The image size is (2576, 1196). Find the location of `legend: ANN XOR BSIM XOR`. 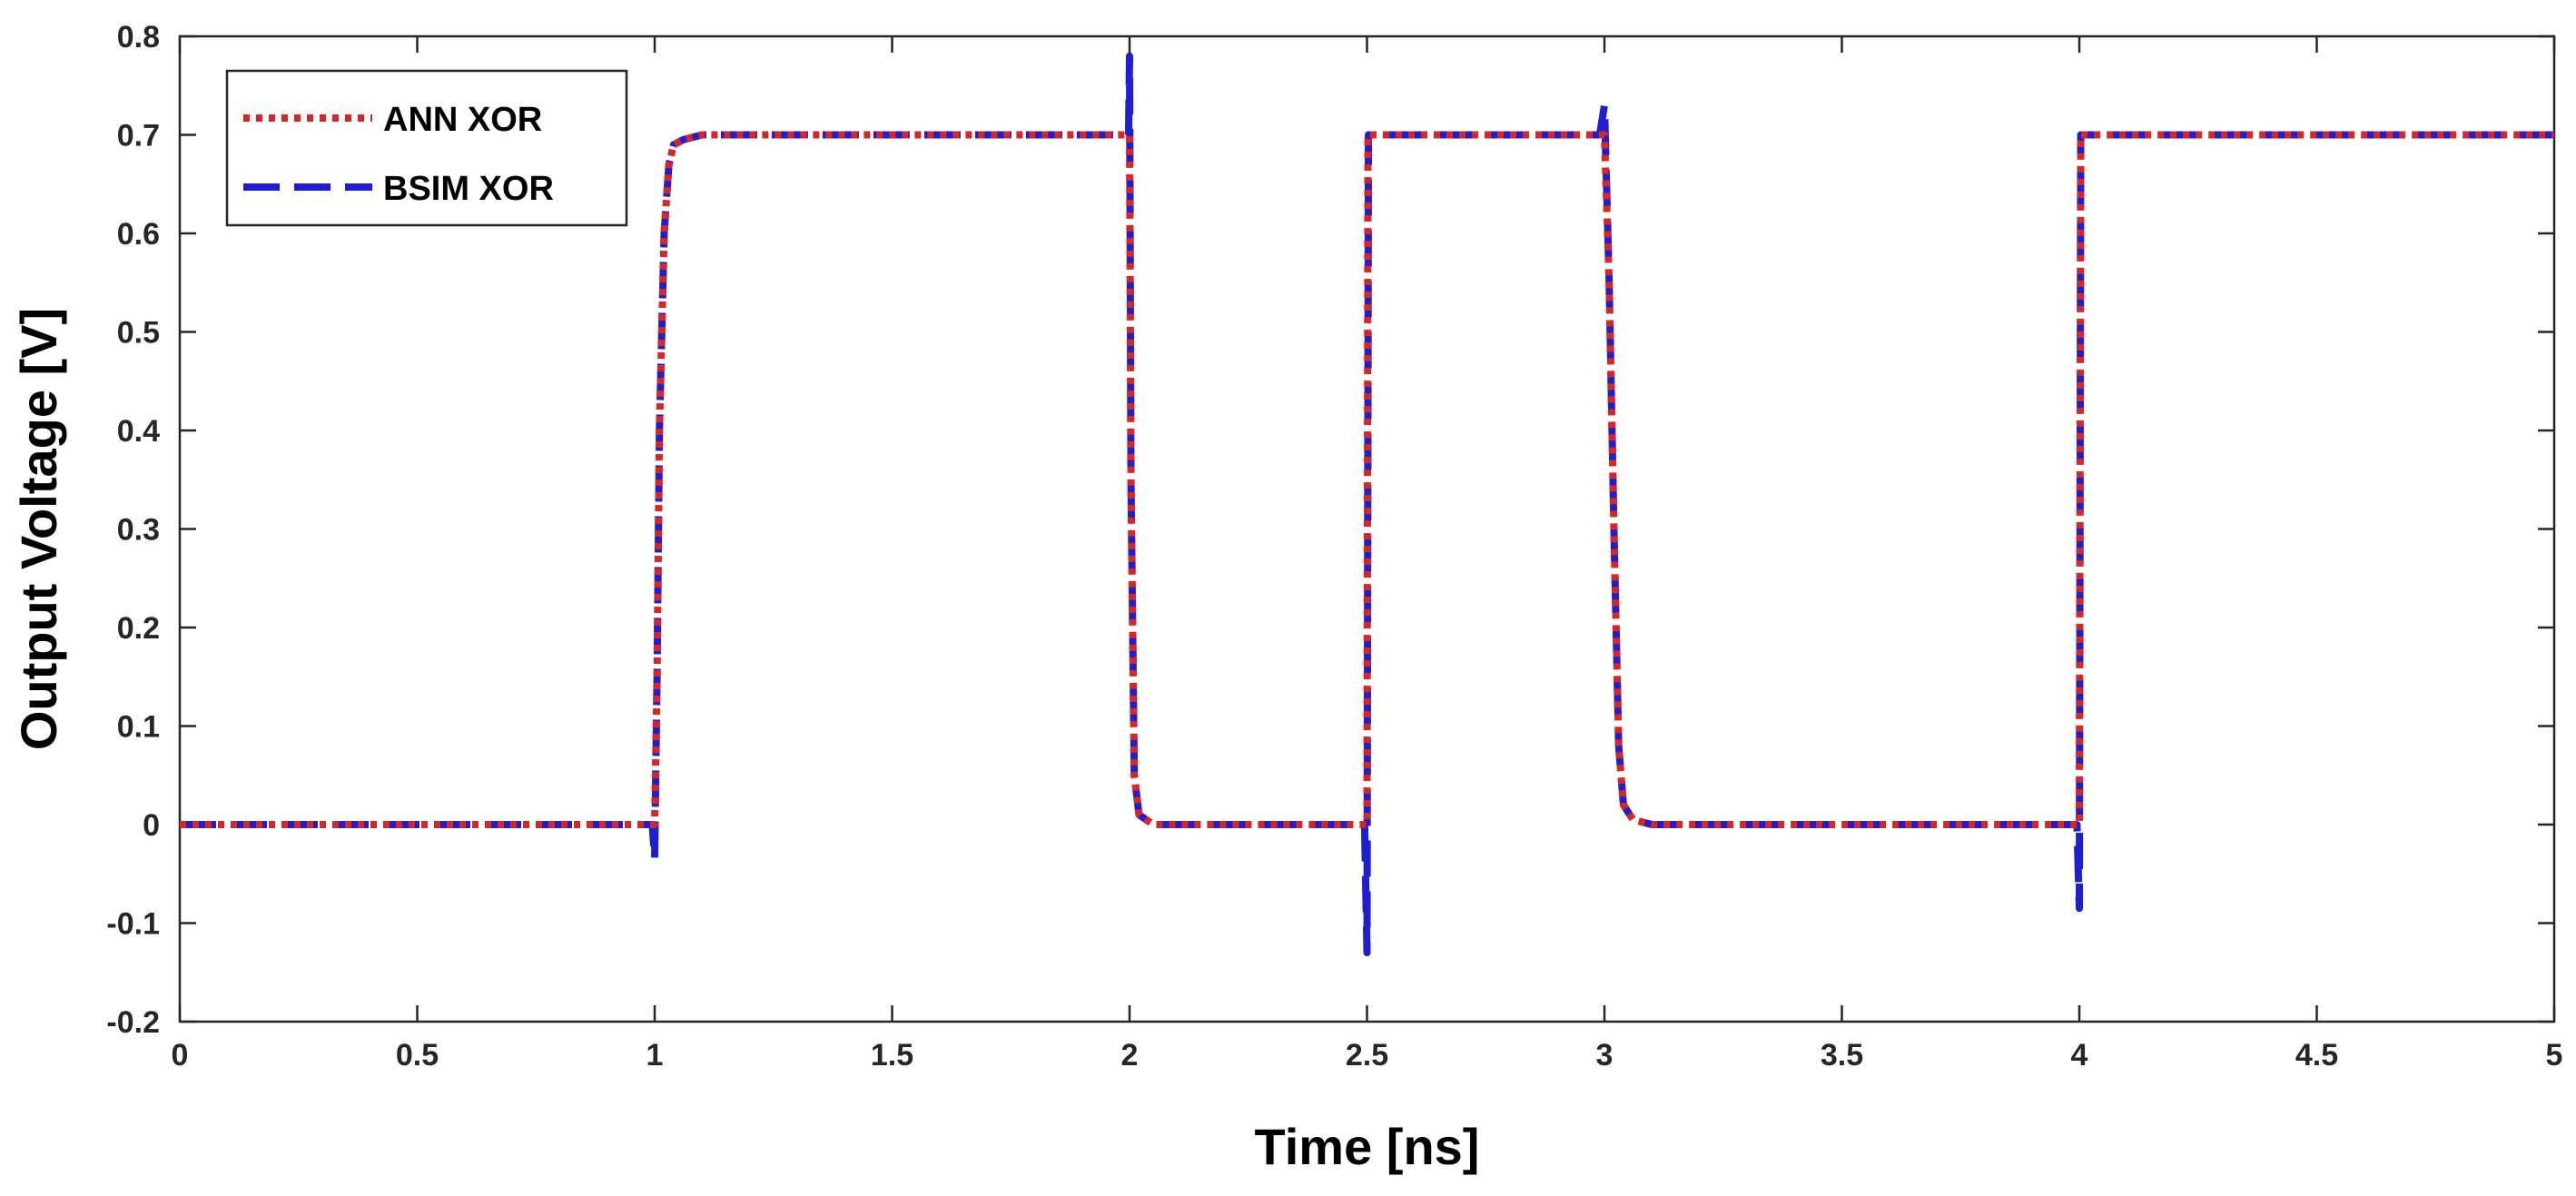

legend: ANN XOR BSIM XOR is located at coordinates (426, 148).